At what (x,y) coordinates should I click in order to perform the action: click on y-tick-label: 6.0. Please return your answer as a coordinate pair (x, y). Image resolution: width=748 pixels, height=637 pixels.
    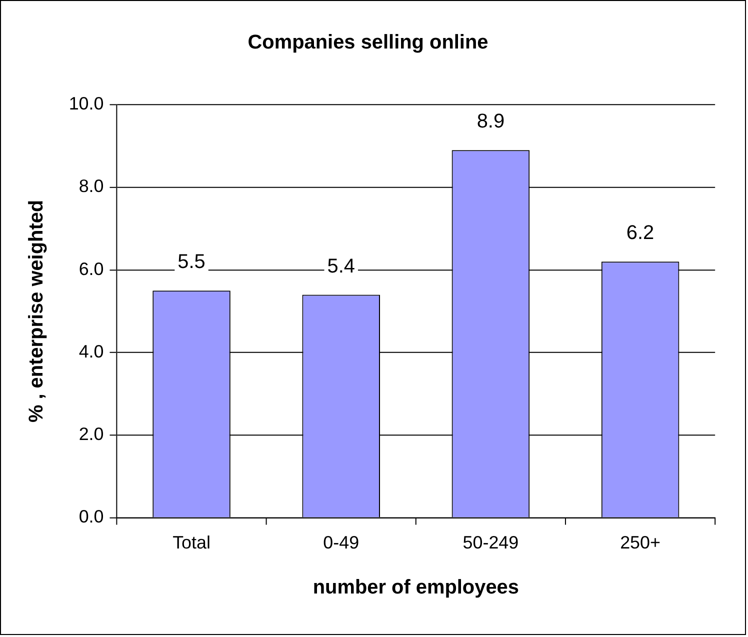
    Looking at the image, I should click on (91, 268).